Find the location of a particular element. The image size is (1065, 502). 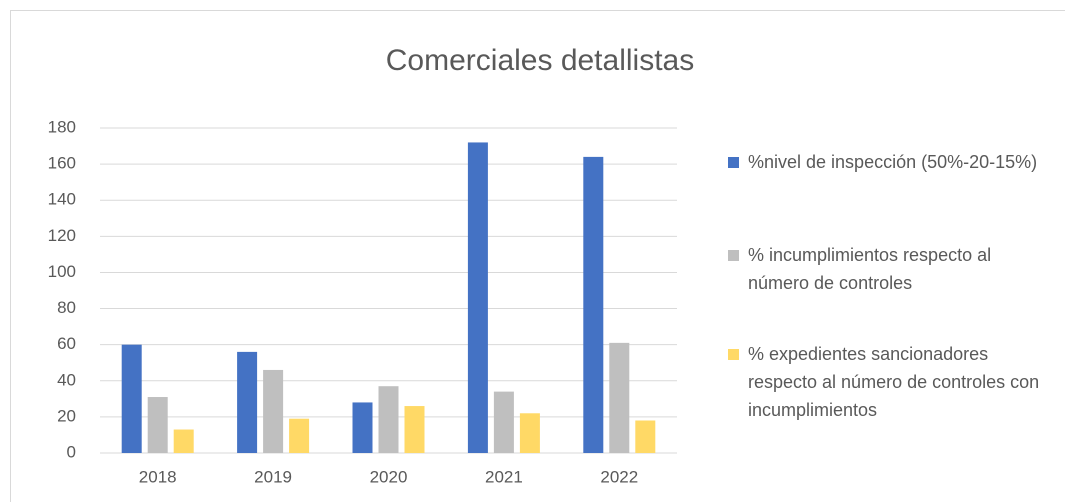

x-tick-label: 2018 is located at coordinates (158, 476).